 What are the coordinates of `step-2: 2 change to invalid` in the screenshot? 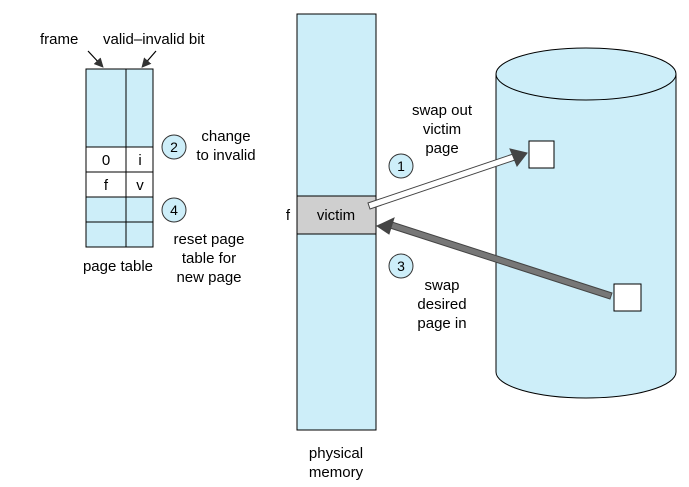 It's located at (208, 146).